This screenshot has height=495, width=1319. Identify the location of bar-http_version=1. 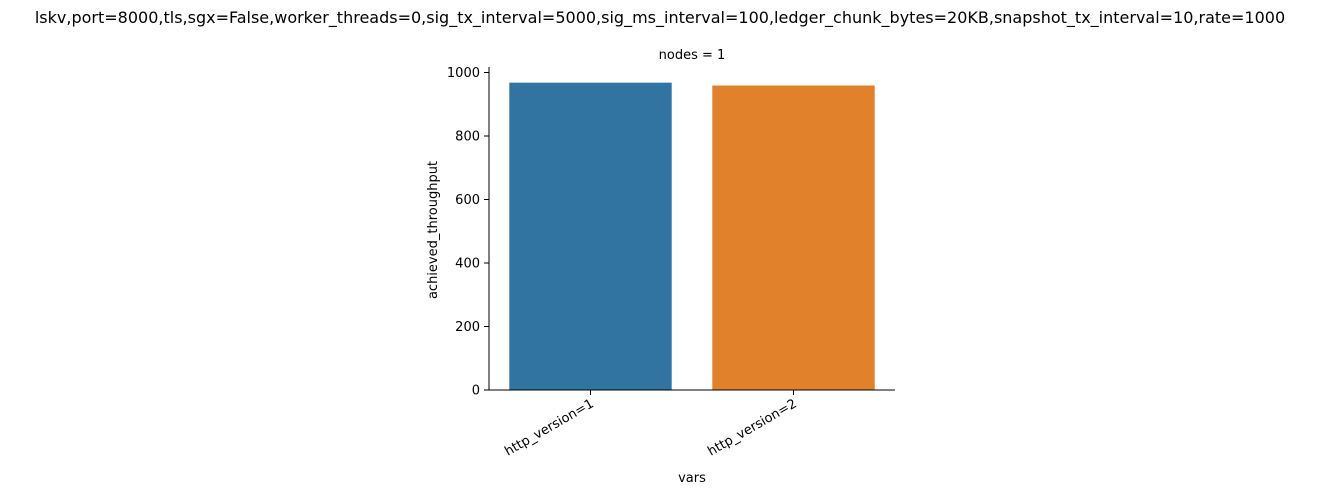
(590, 236).